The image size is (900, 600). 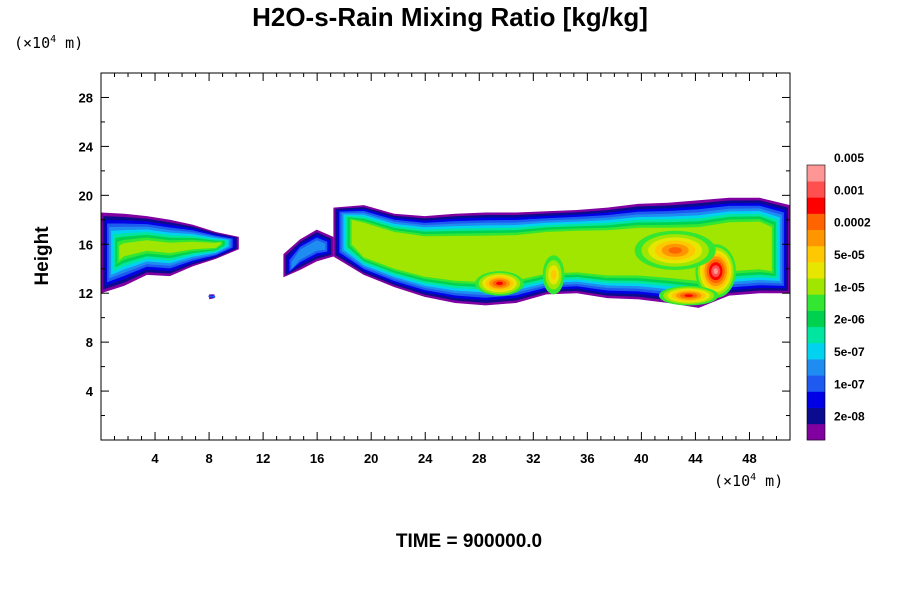 I want to click on x-tick-label-8: 8, so click(x=208, y=458).